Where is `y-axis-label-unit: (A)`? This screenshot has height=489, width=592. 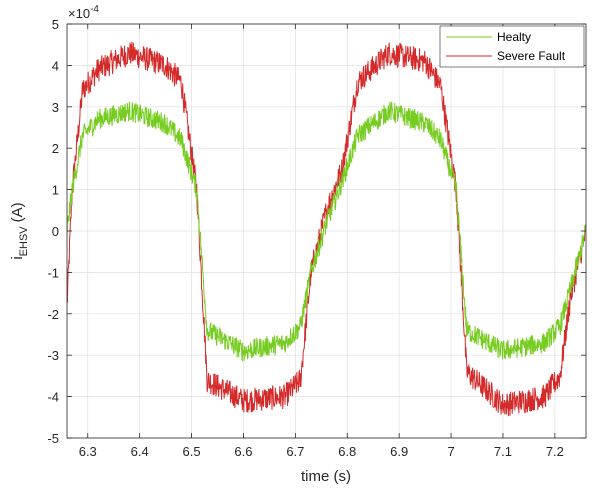 y-axis-label-unit: (A) is located at coordinates (17, 212).